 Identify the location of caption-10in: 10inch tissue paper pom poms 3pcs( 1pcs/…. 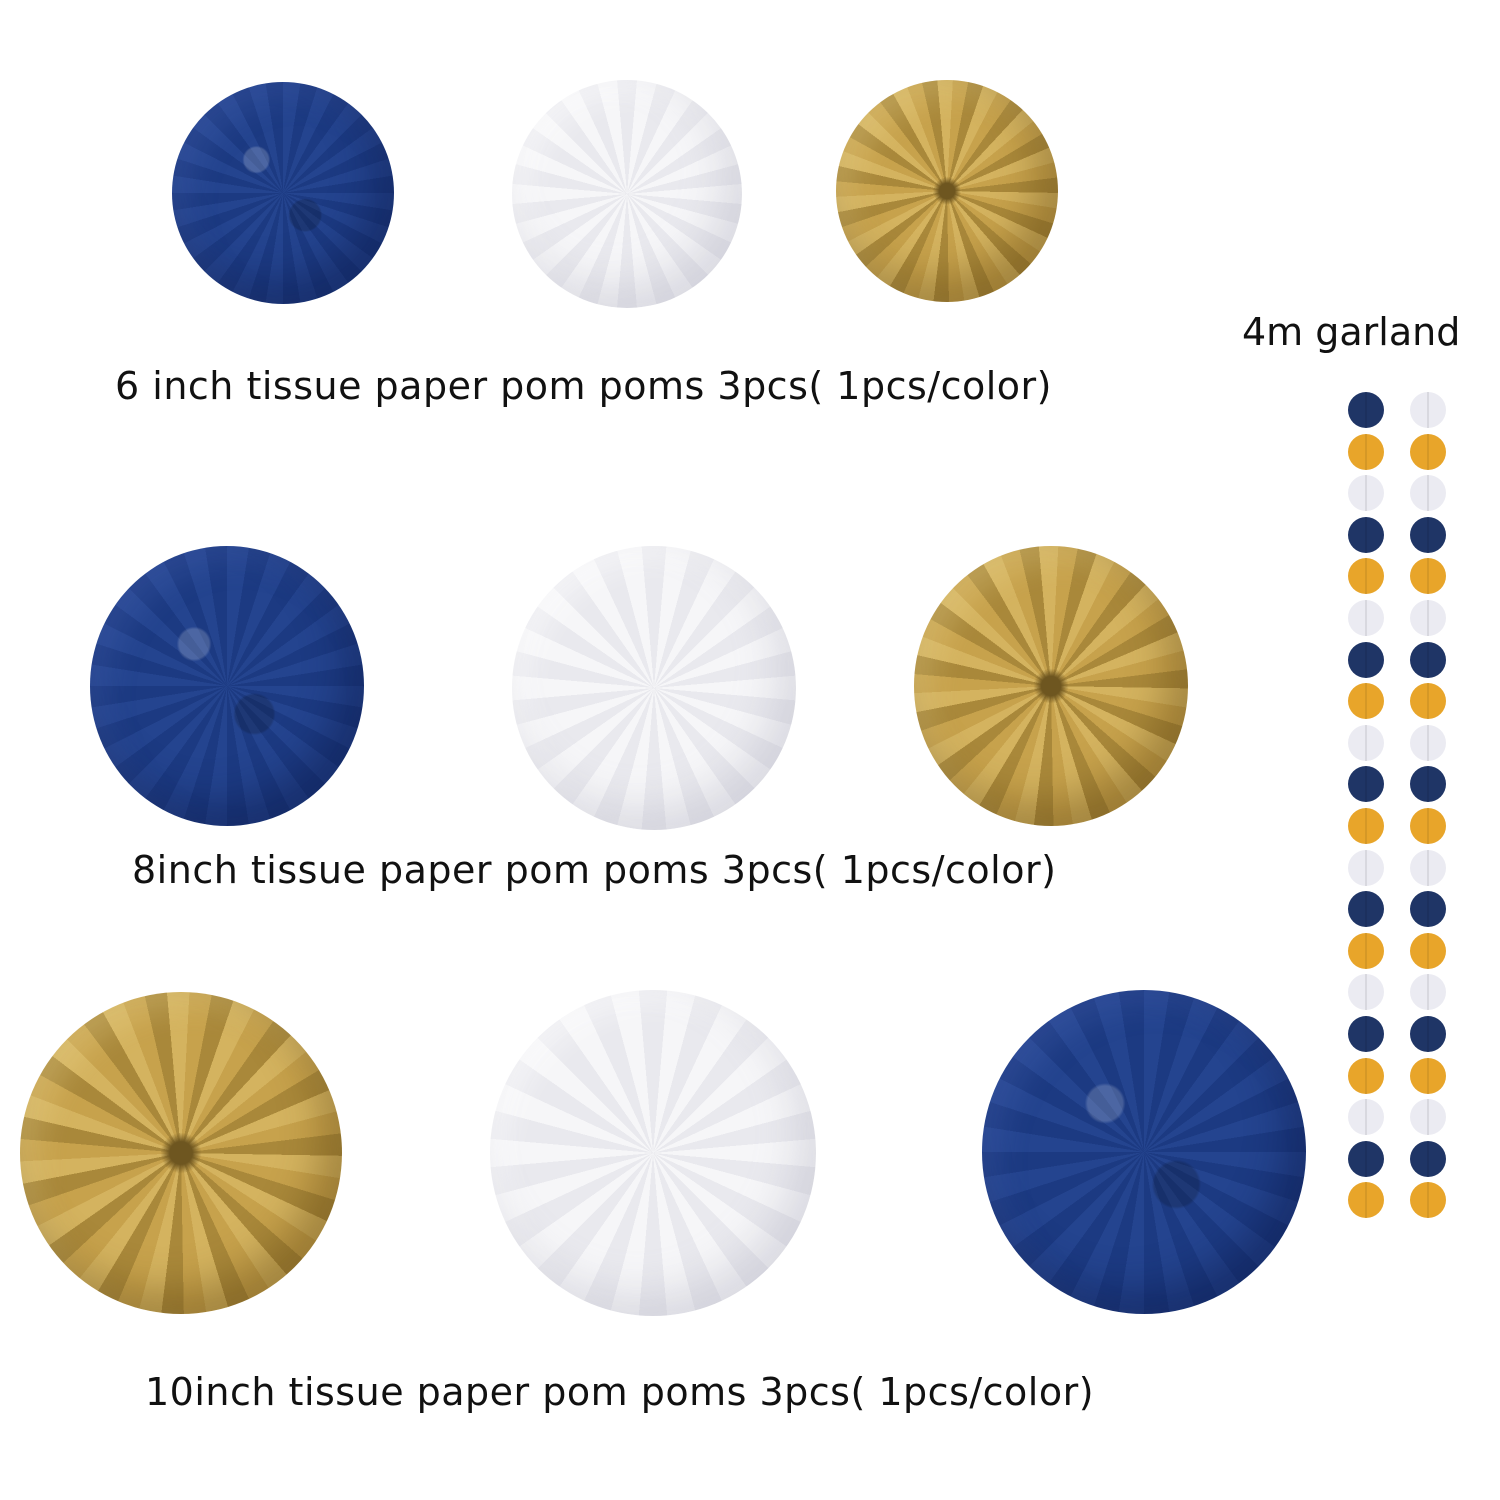
(620, 1392).